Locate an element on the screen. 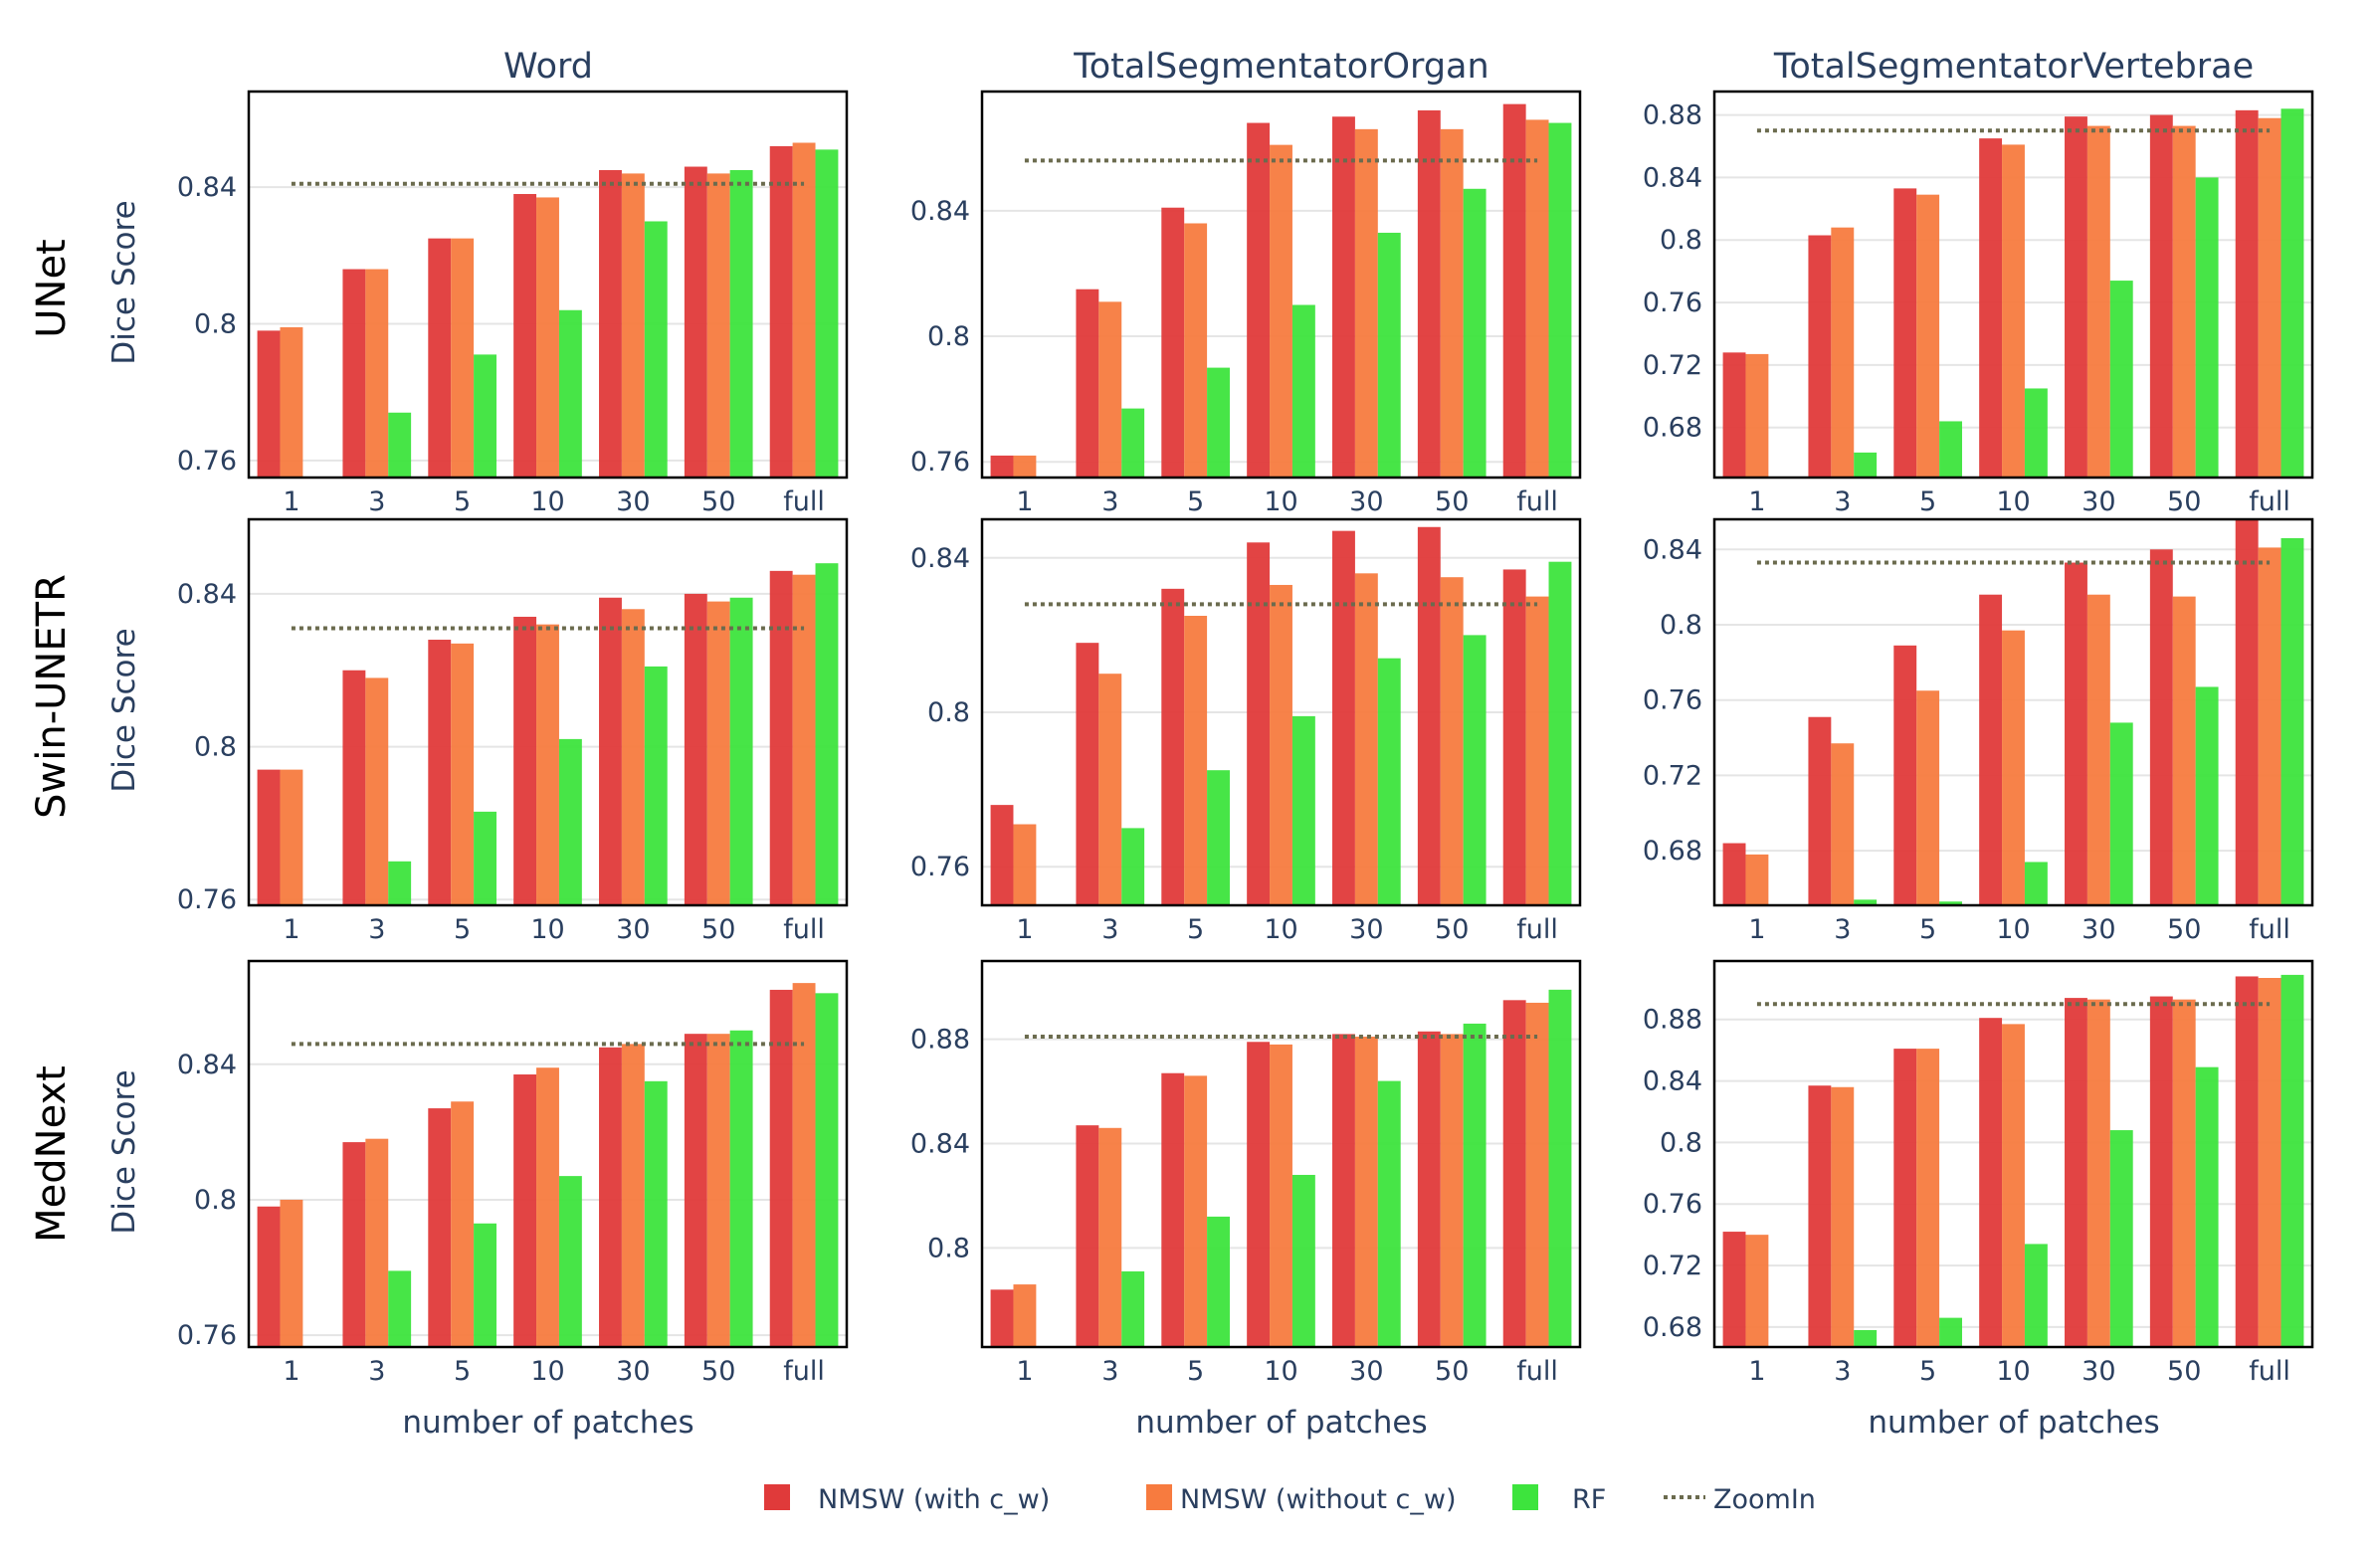  legend-swatch-nmsw-with-cw is located at coordinates (777, 1497).